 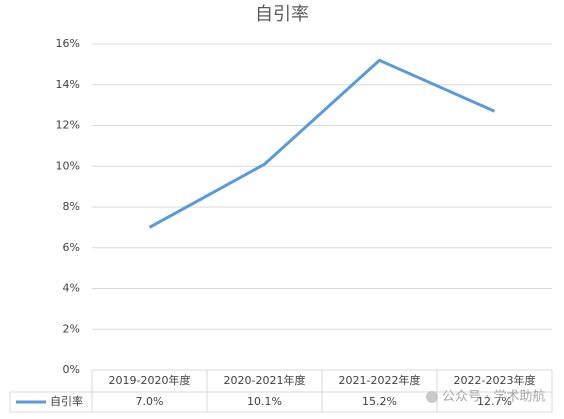 What do you see at coordinates (71, 206) in the screenshot?
I see `y-tick-label: 8%` at bounding box center [71, 206].